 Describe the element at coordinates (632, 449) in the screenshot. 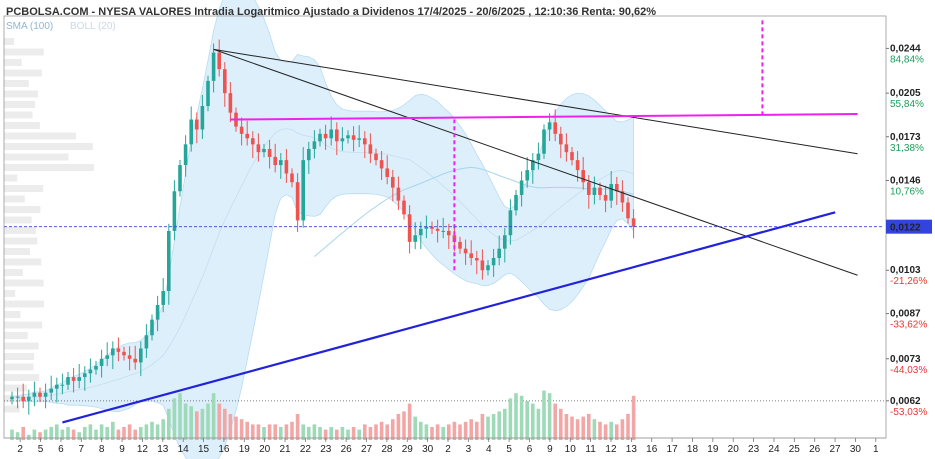

I see `x-tick-label: 13` at that location.